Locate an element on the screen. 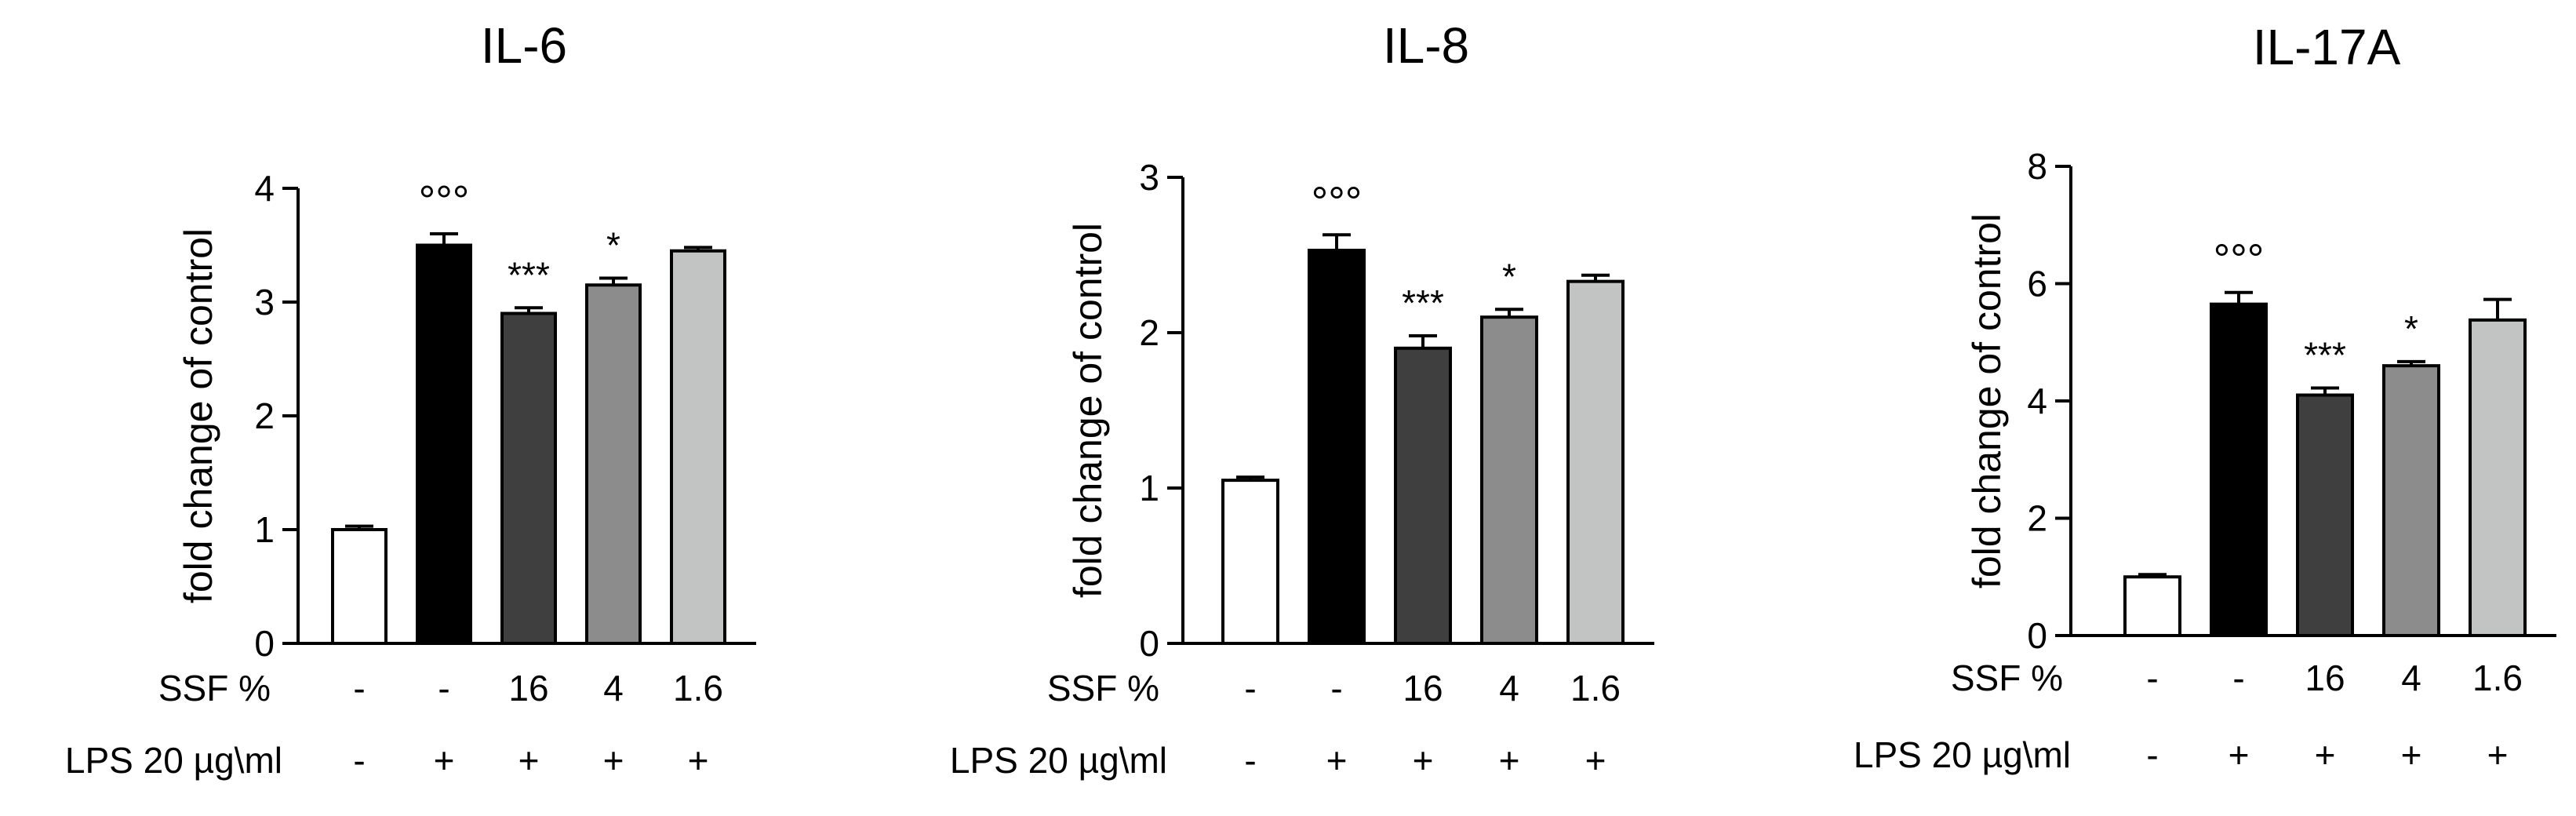 The image size is (2576, 816). chart-title: IL-17A is located at coordinates (2327, 47).